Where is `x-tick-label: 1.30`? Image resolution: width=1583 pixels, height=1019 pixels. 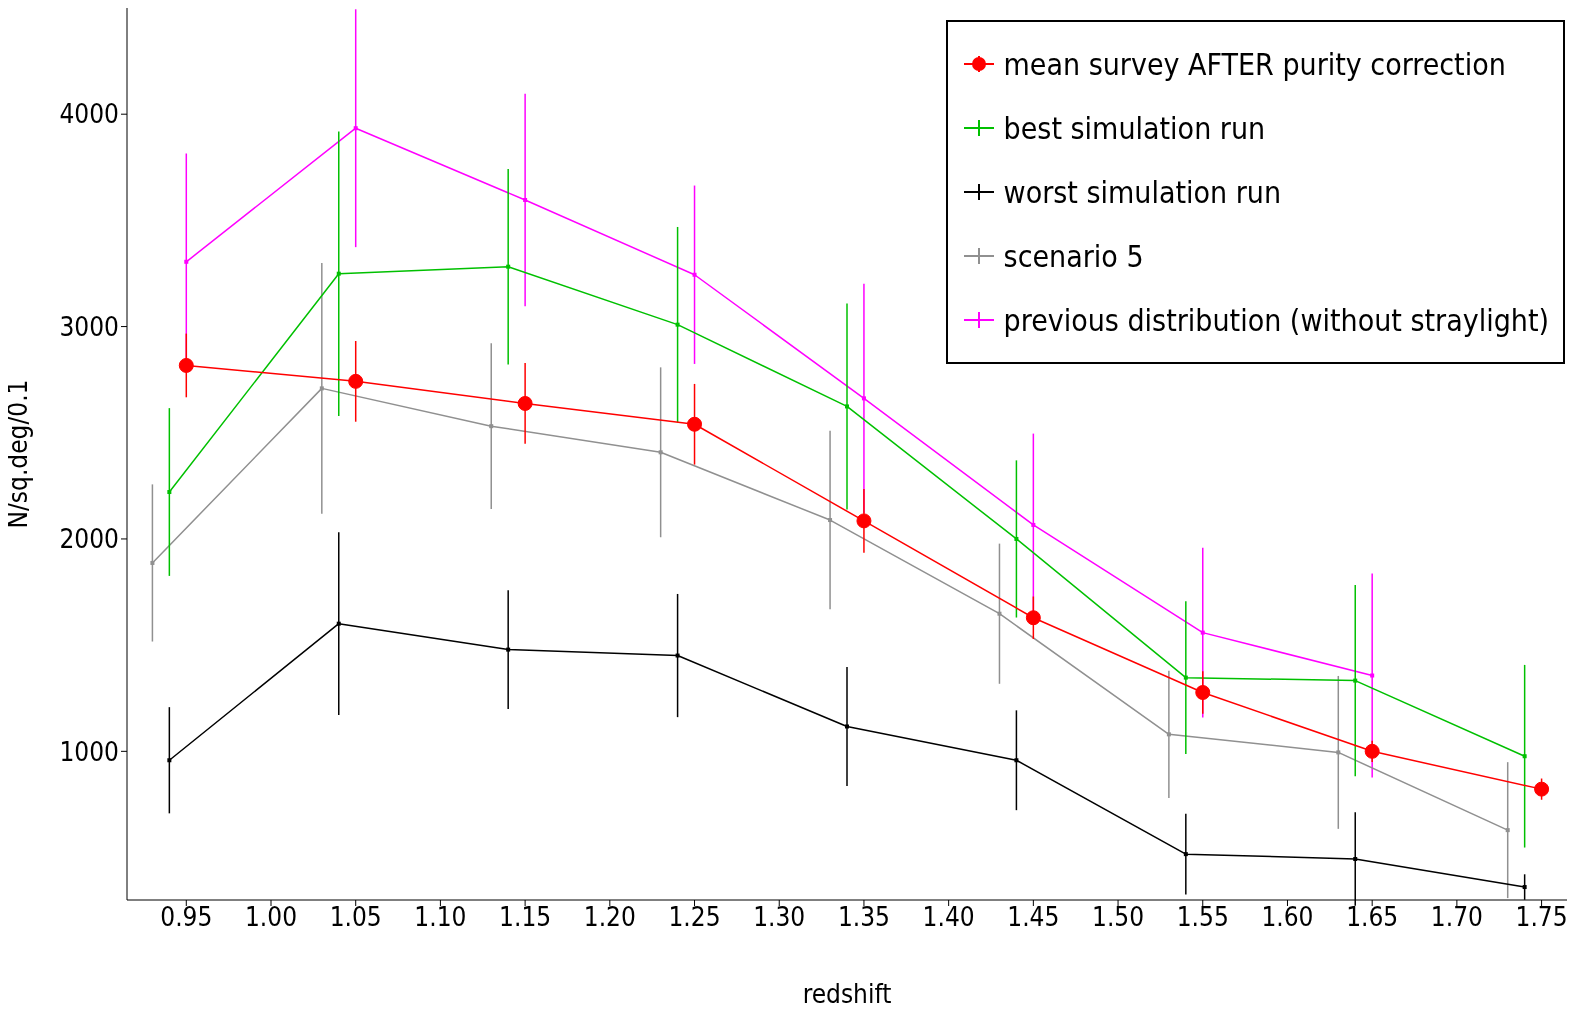 x-tick-label: 1.30 is located at coordinates (779, 917).